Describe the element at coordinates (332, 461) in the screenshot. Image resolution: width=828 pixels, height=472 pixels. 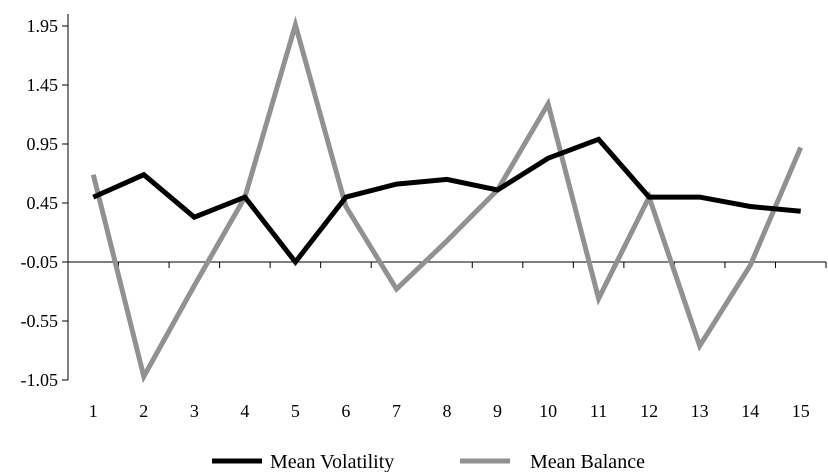
I see `legend-label: Mean Volatility` at that location.